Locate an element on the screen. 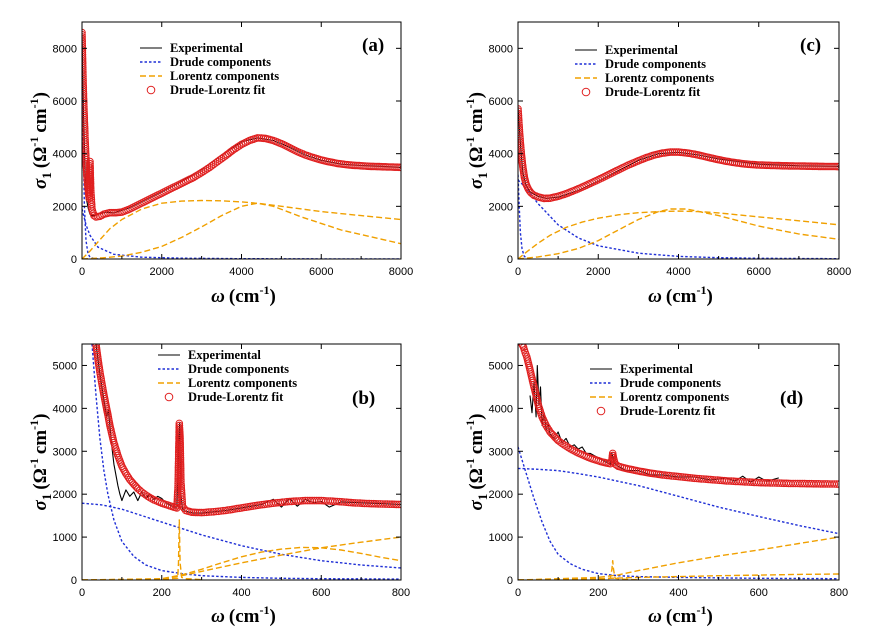 Image resolution: width=872 pixels, height=642 pixels. y-tick-label: 3000 is located at coordinates (65, 452).